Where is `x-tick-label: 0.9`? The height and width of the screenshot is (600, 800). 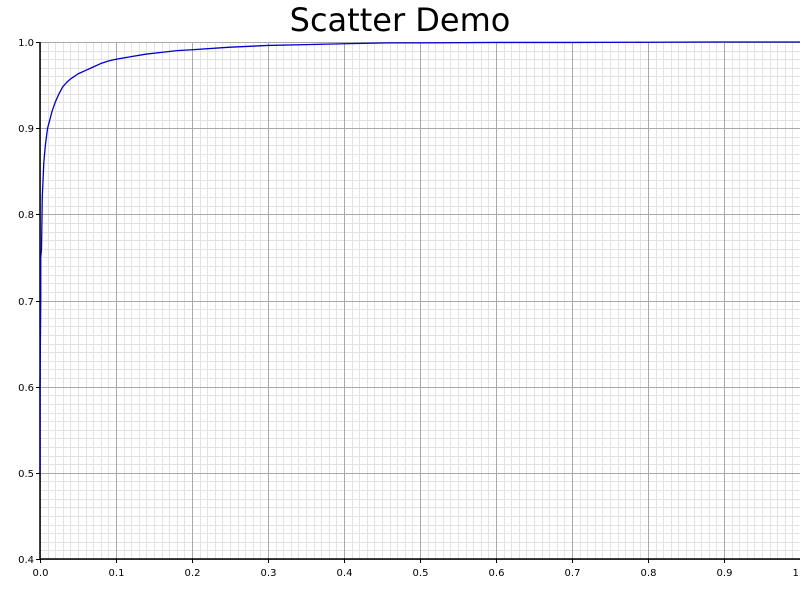
x-tick-label: 0.9 is located at coordinates (725, 573).